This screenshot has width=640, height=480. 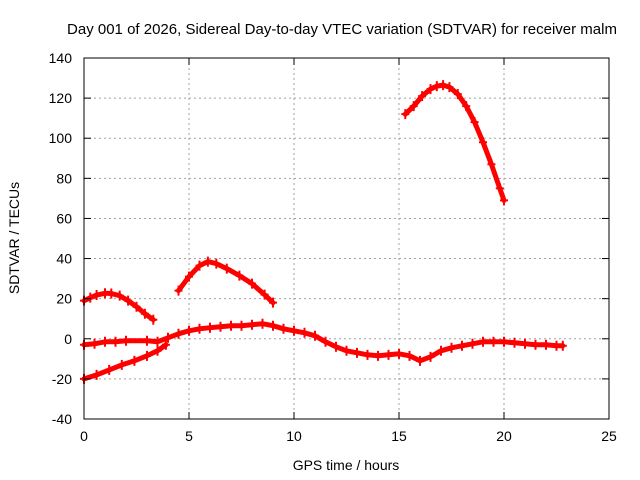 What do you see at coordinates (14, 238) in the screenshot?
I see `y-axis-label: SDTVAR / TECUs` at bounding box center [14, 238].